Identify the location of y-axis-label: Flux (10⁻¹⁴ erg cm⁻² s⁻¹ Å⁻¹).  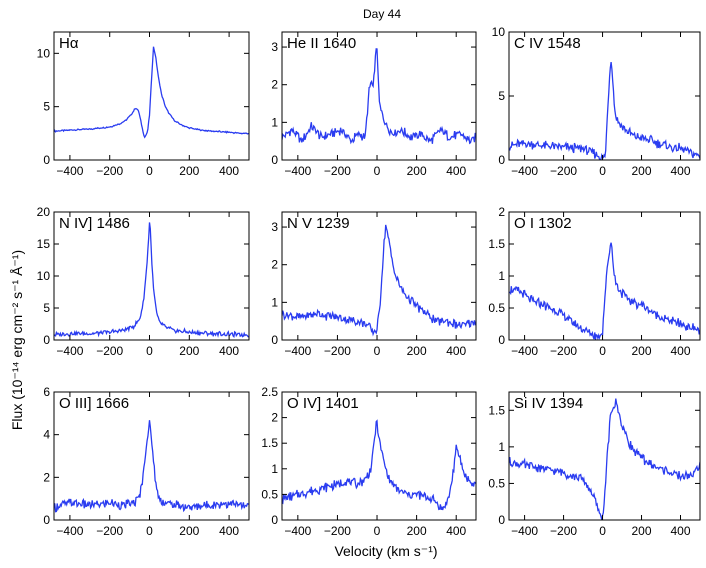
(17, 340).